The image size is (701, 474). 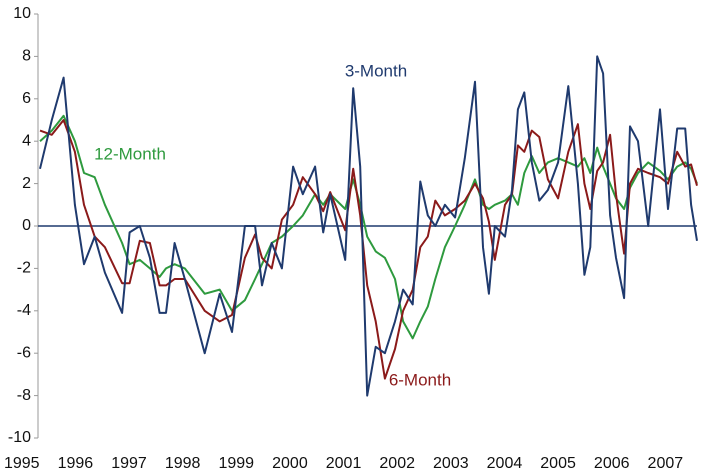 I want to click on y-tick-label: -8, so click(x=24, y=395).